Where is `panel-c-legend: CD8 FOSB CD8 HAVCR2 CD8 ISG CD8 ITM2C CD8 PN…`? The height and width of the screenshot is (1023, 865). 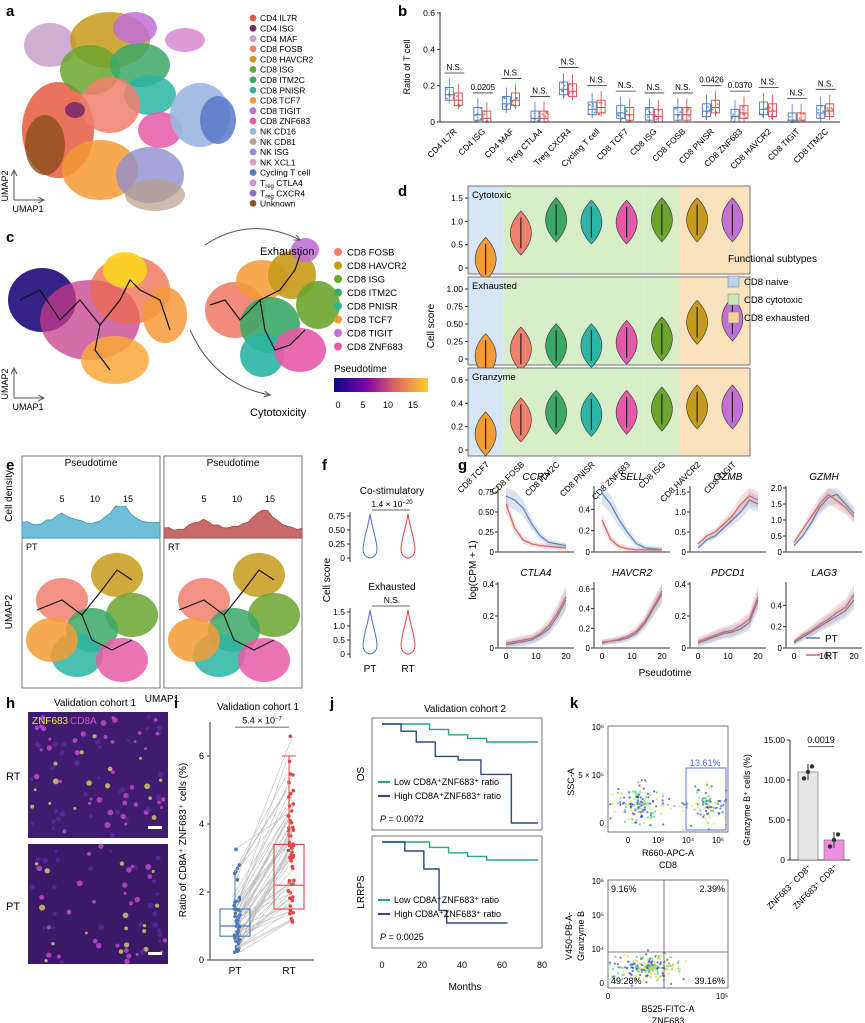
panel-c-legend: CD8 FOSB CD8 HAVCR2 CD8 ISG CD8 ITM2C CD8 PN… is located at coordinates (370, 300).